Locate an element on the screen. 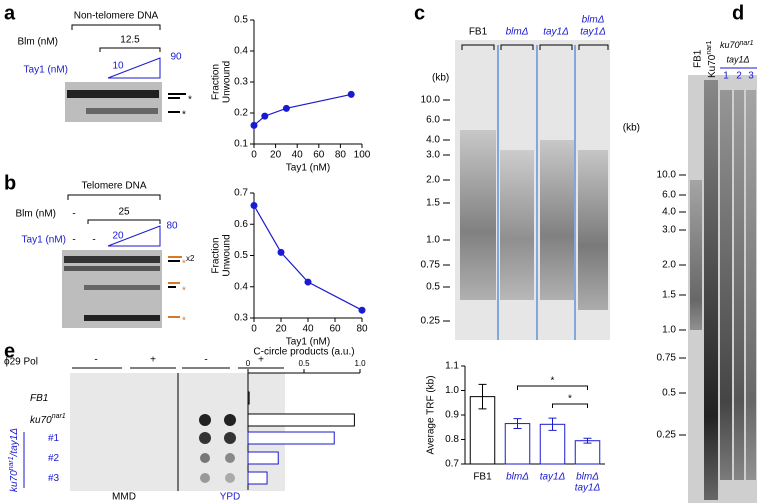 The width and height of the screenshot is (757, 503). group-sub: tay1Δ is located at coordinates (737, 59).